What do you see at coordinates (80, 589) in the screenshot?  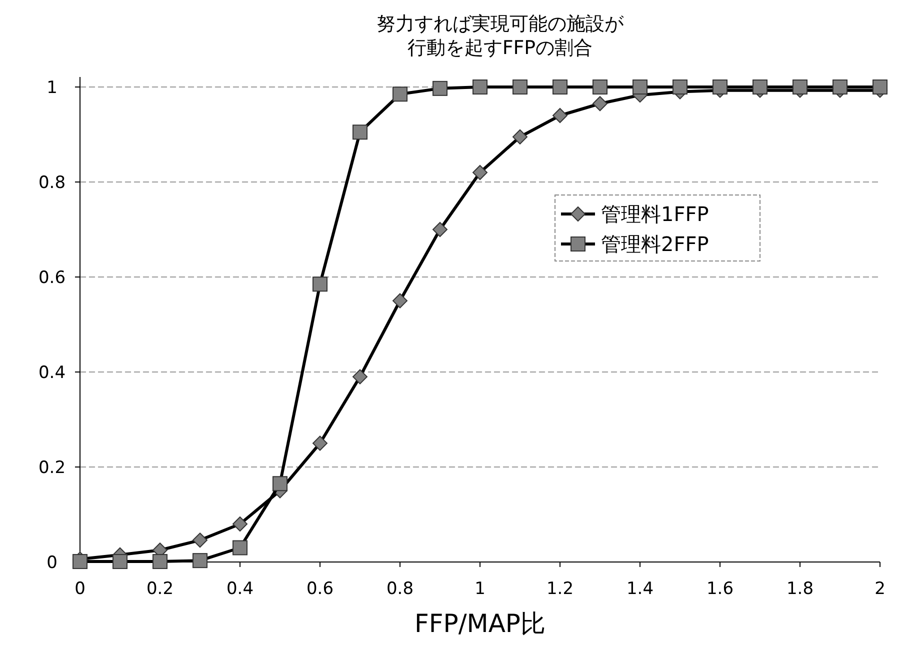 I see `x-tick-label: 0` at bounding box center [80, 589].